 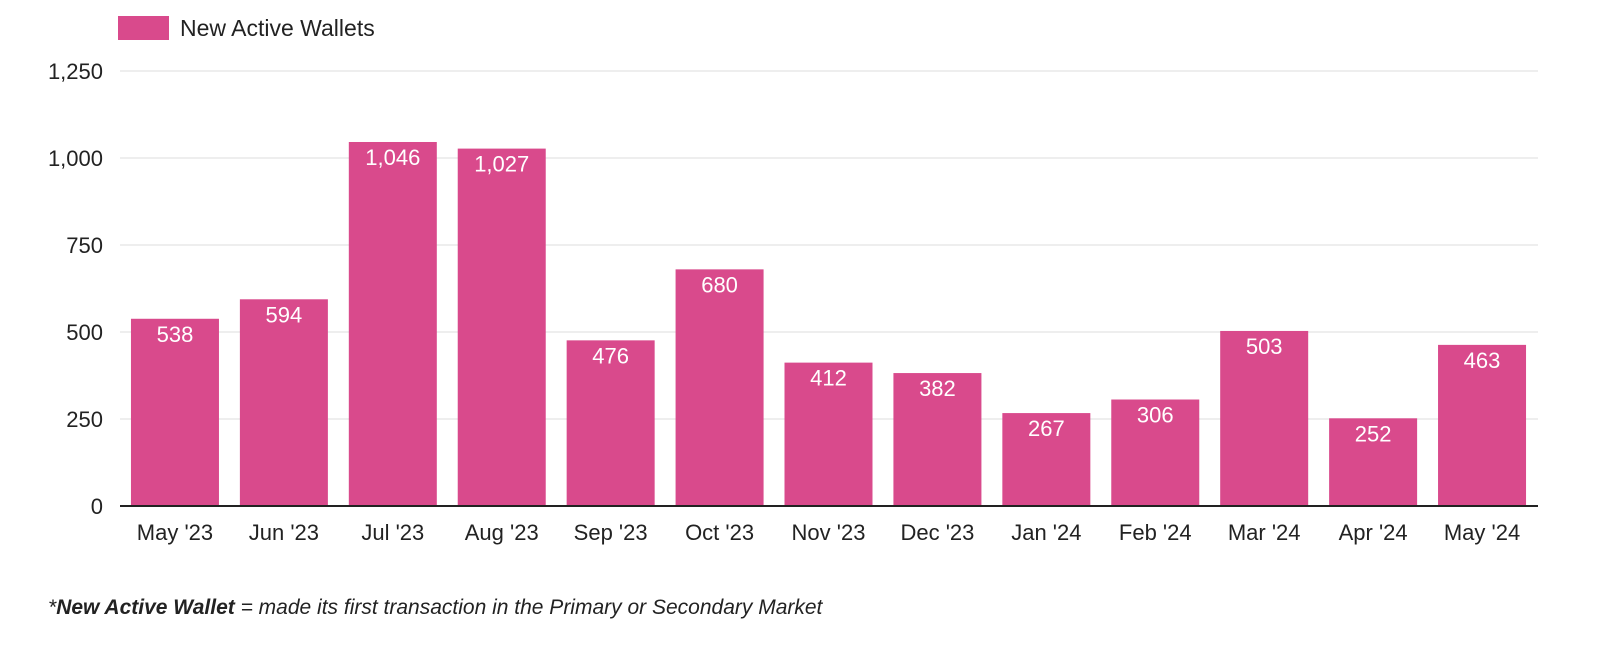 I want to click on x-tick-label: Jan '24, so click(x=1046, y=532).